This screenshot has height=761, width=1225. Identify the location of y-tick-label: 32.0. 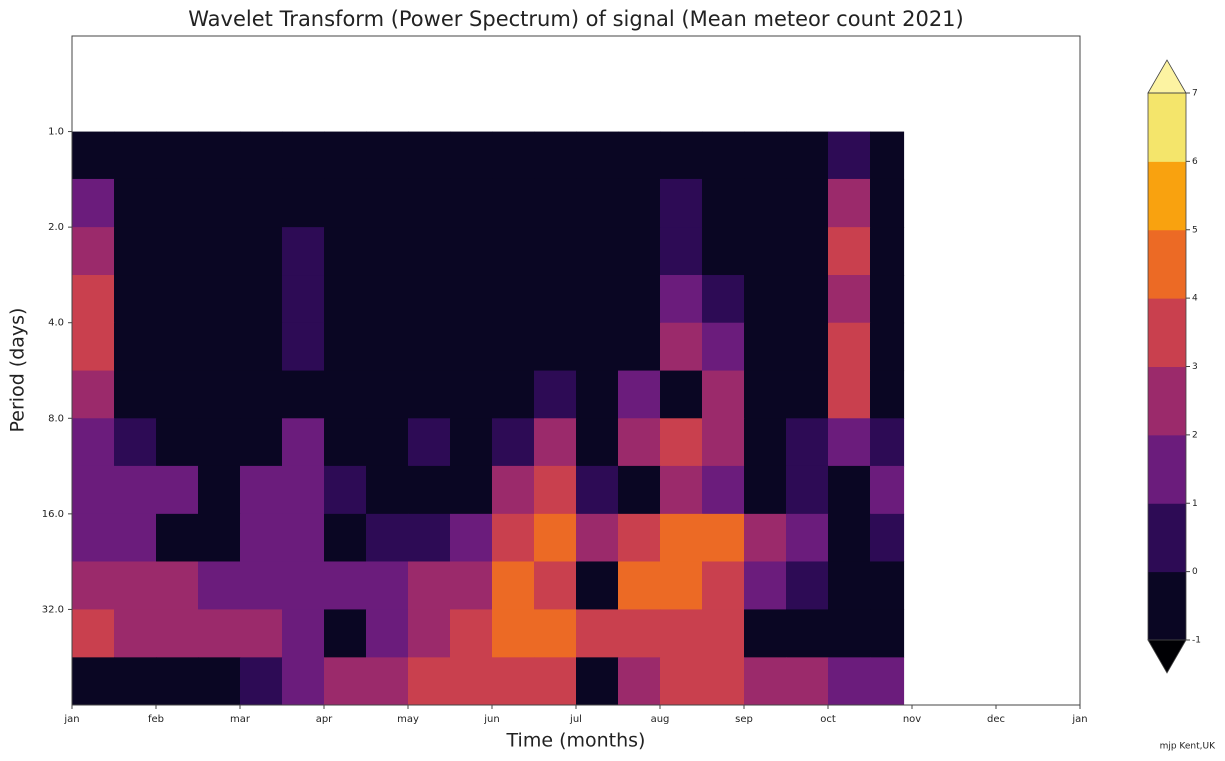
(53, 609).